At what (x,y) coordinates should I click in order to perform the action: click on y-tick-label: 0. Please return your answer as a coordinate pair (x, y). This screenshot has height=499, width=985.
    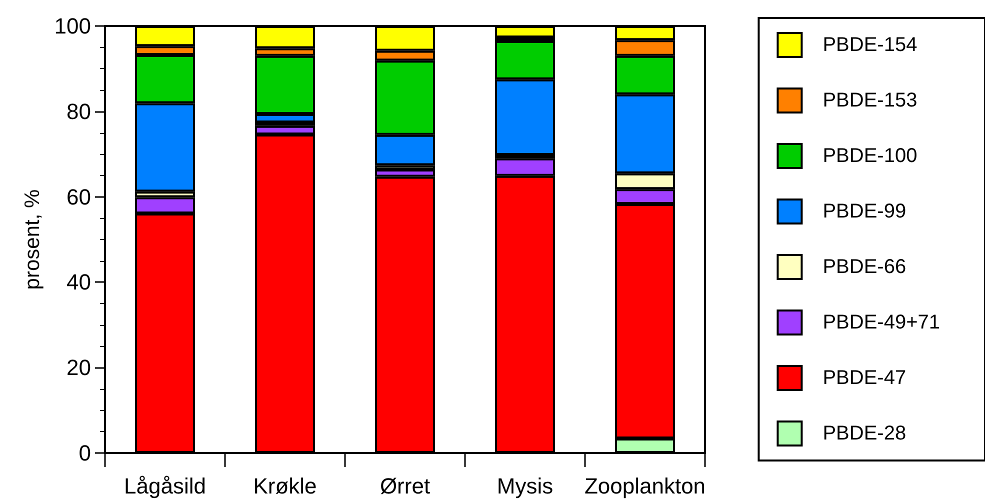
    Looking at the image, I should click on (84, 453).